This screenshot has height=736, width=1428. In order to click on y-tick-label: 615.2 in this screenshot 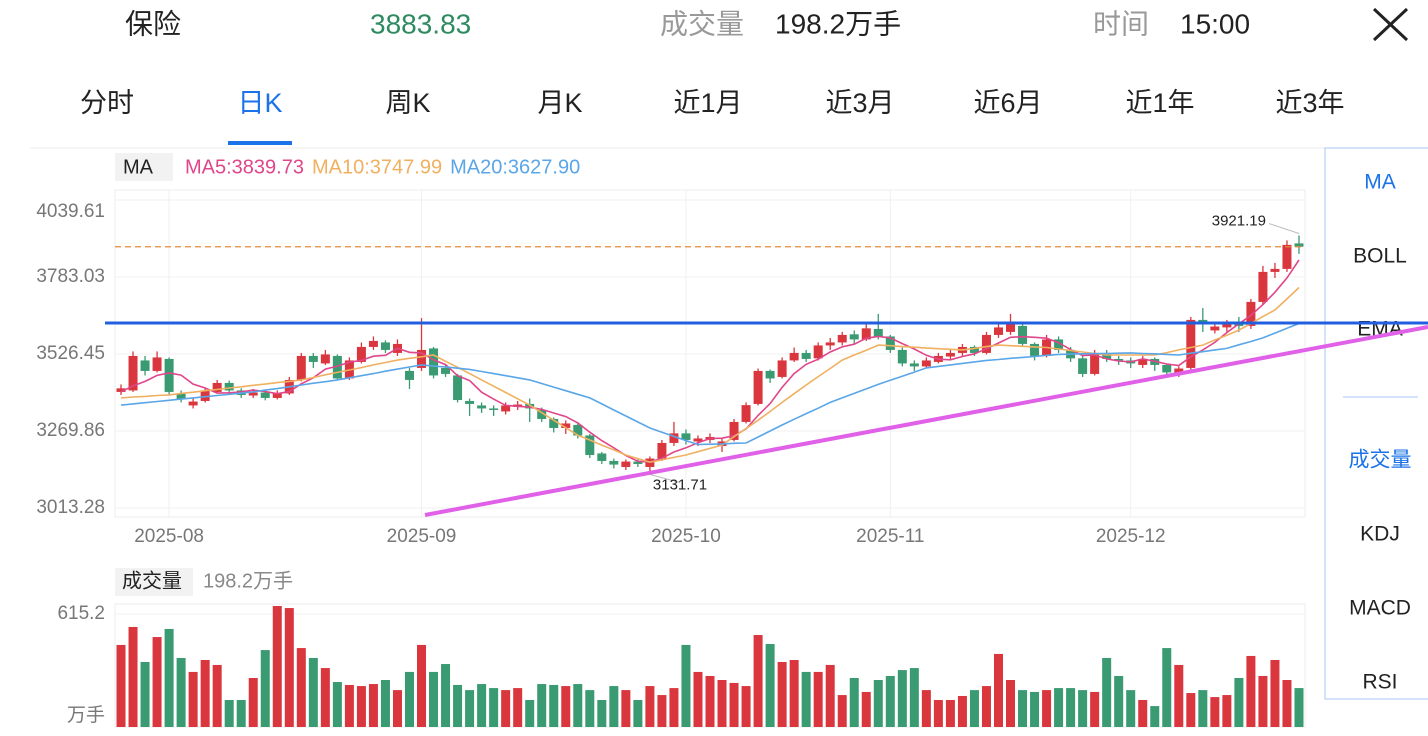, I will do `click(81, 613)`.